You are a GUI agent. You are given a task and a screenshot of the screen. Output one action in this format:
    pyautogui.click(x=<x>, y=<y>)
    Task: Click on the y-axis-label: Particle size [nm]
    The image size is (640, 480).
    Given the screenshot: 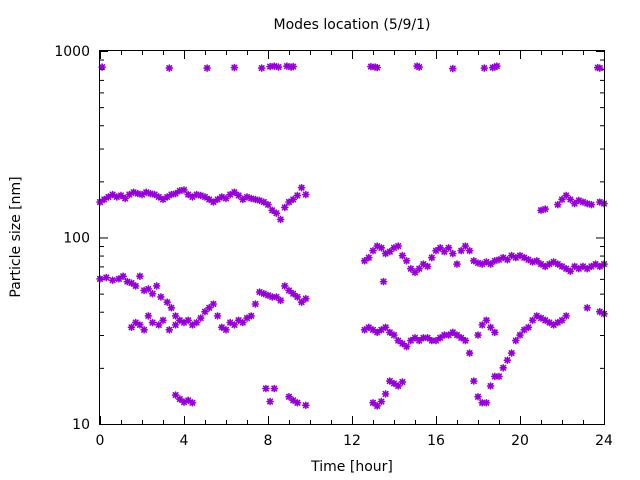 What is the action you would take?
    pyautogui.click(x=16, y=236)
    